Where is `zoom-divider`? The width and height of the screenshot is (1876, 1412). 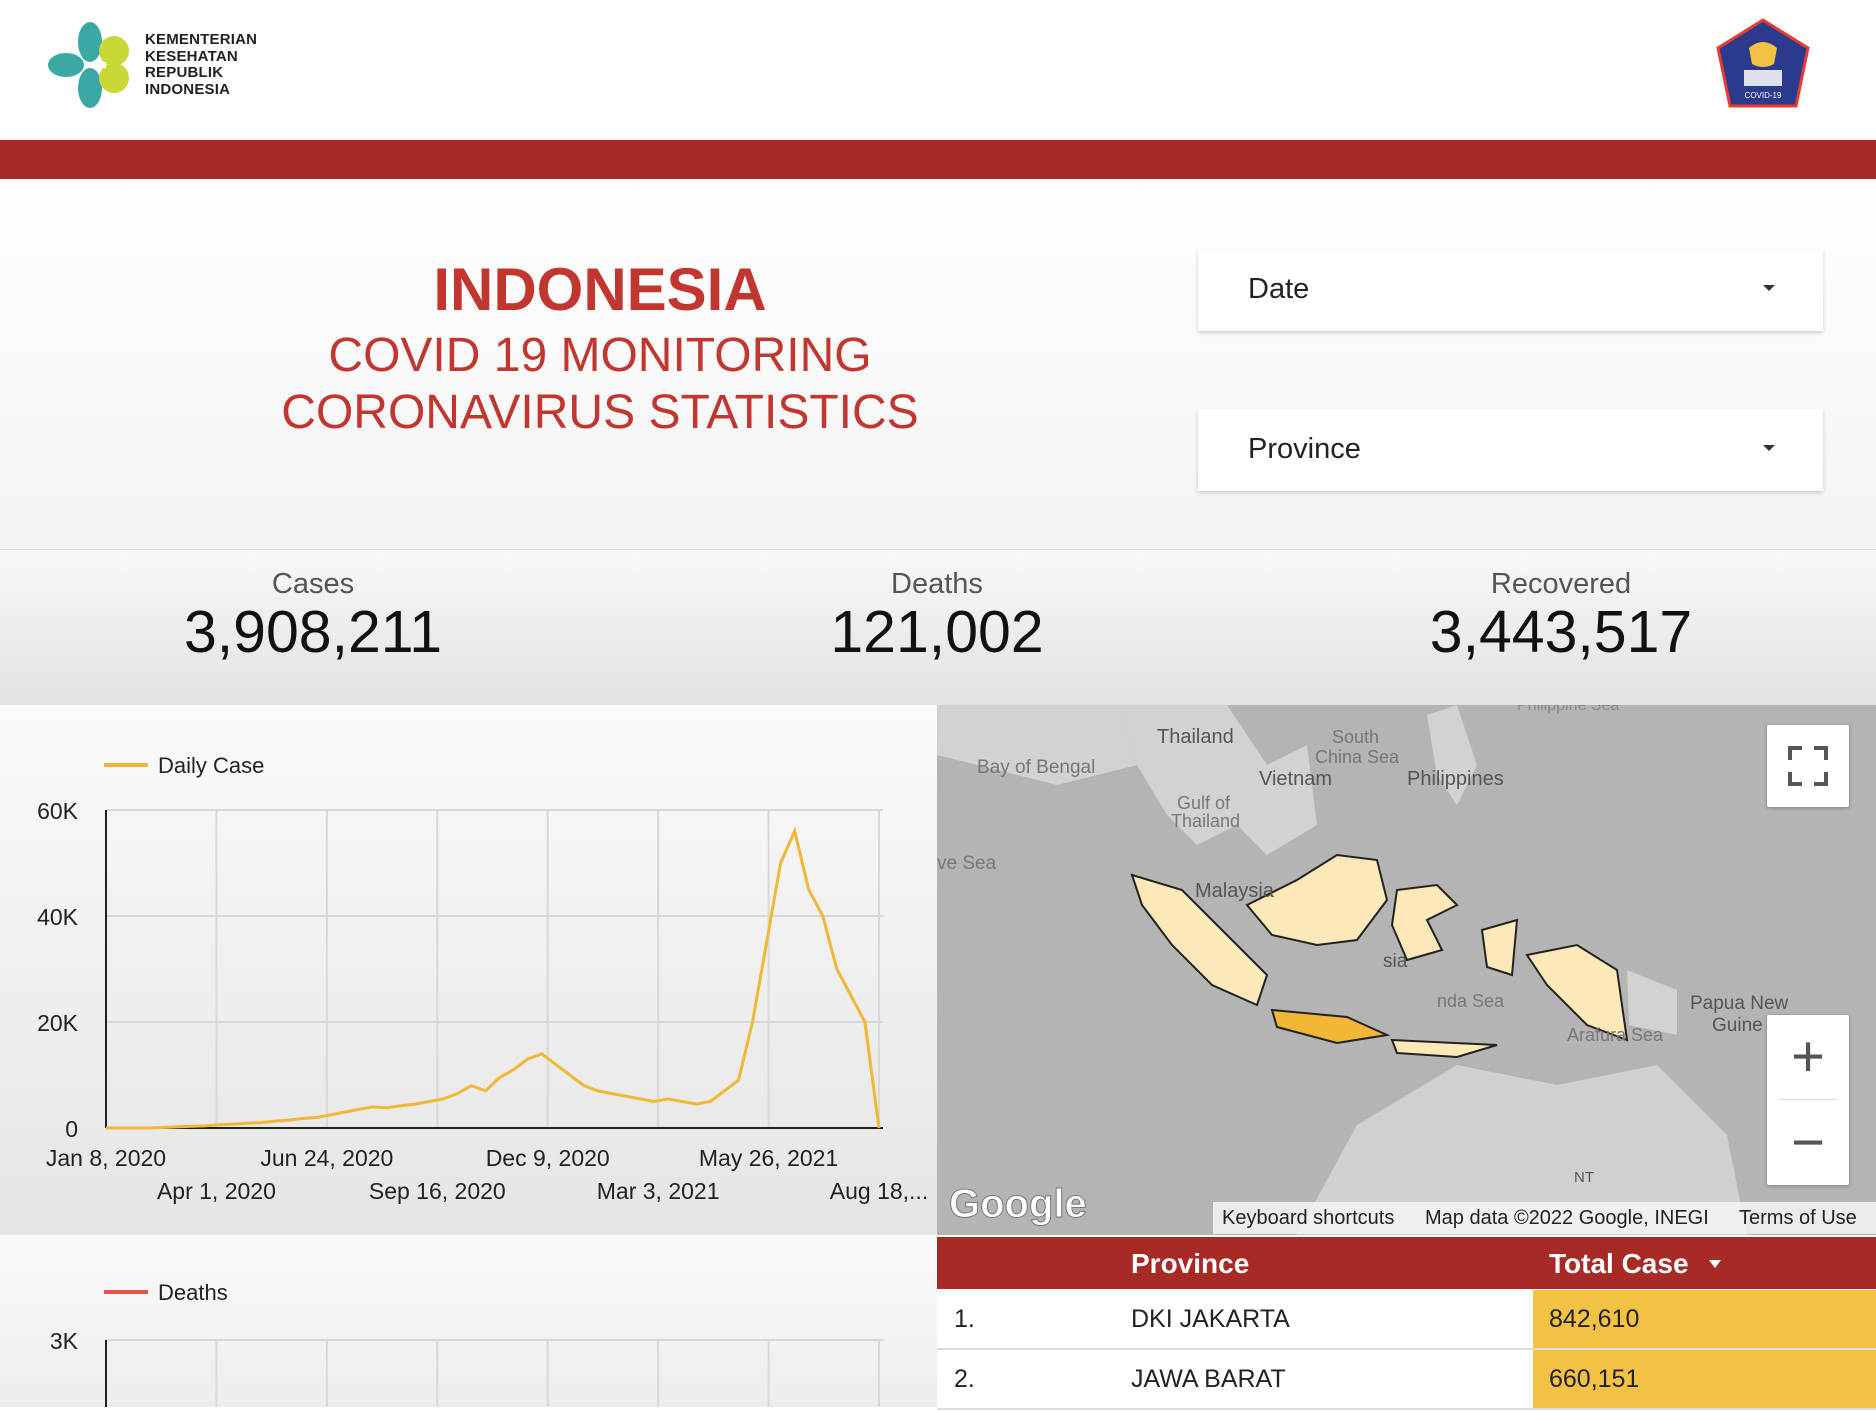 zoom-divider is located at coordinates (1808, 1099).